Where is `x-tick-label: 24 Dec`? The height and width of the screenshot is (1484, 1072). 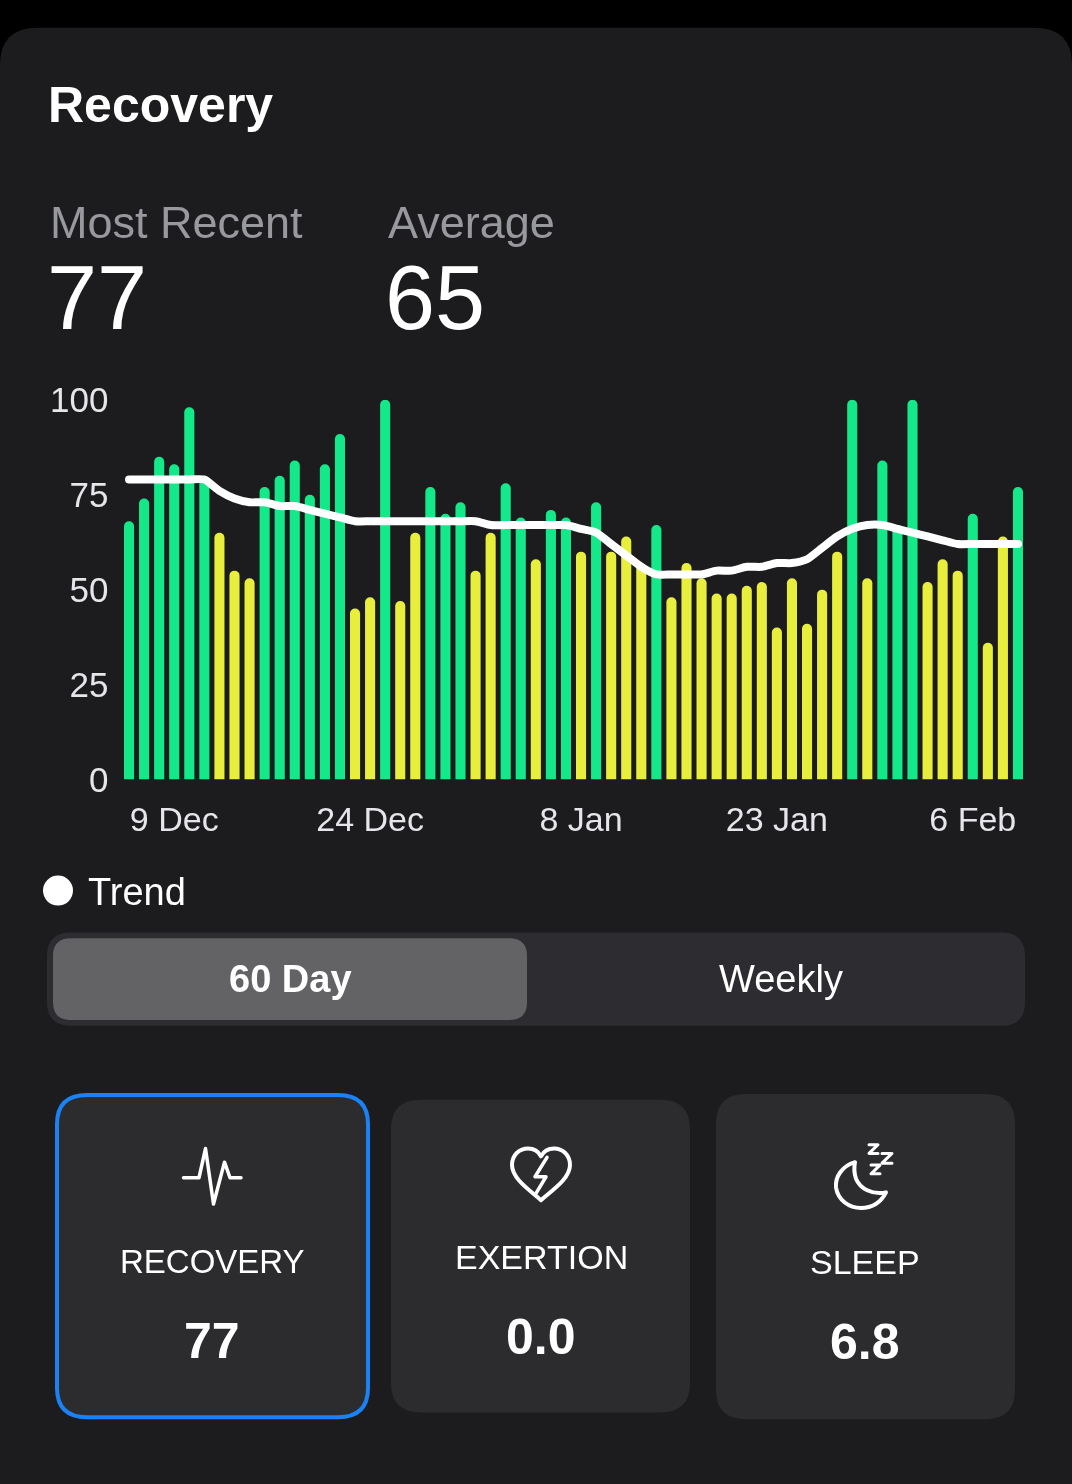
x-tick-label: 24 Dec is located at coordinates (370, 818).